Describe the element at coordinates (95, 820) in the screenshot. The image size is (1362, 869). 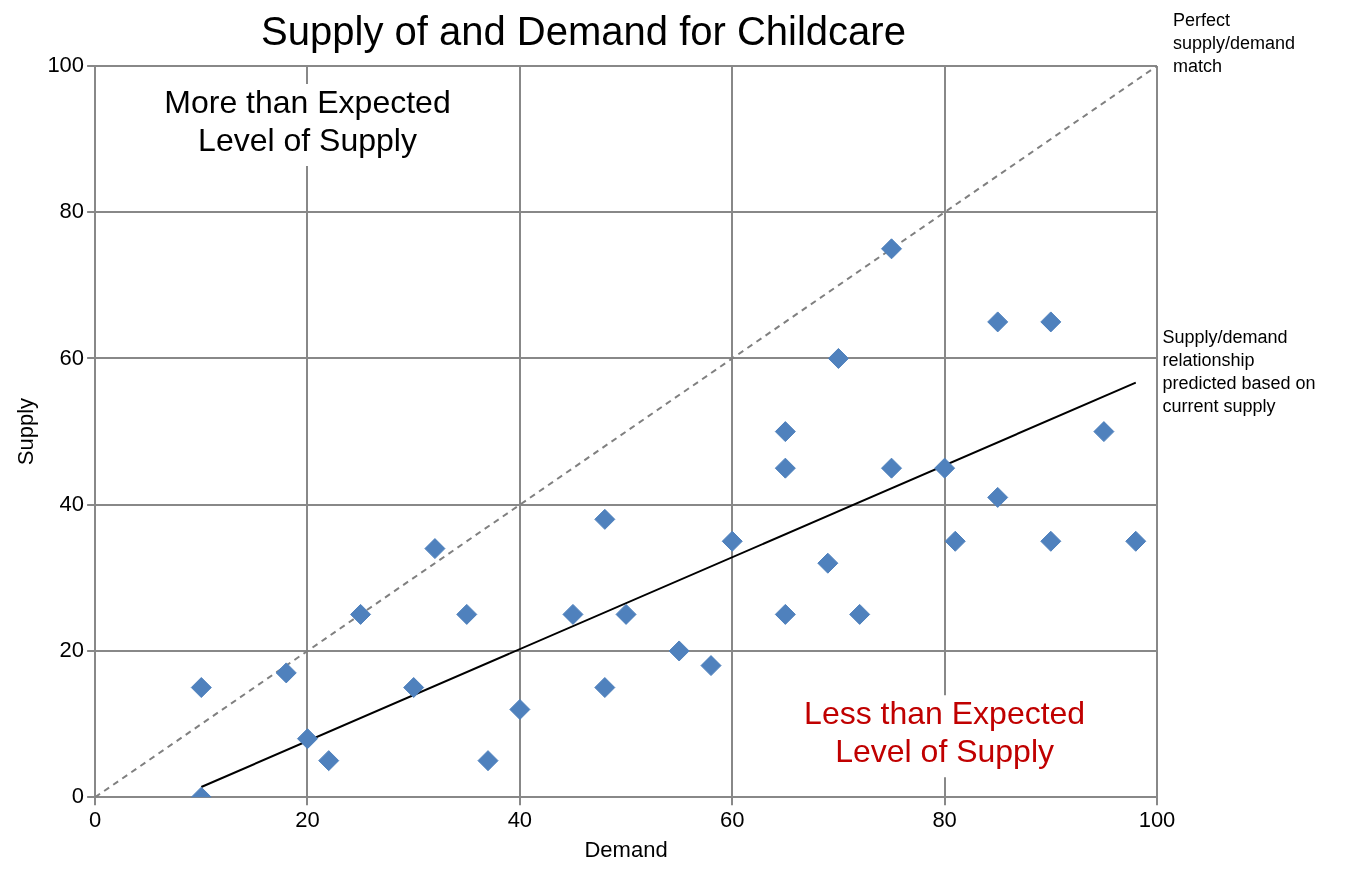
I see `x-tick-label: 0` at that location.